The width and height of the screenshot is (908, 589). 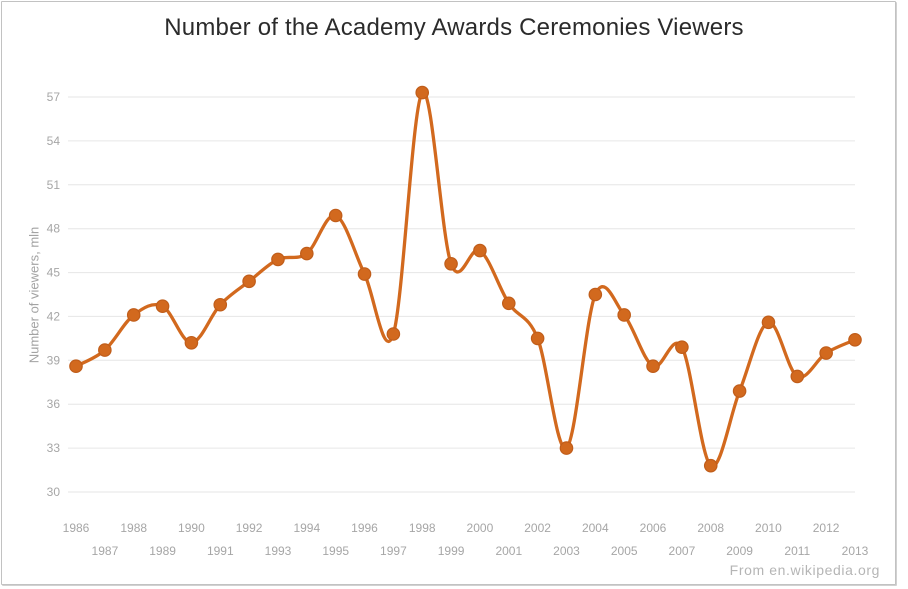 What do you see at coordinates (653, 366) in the screenshot?
I see `data-point-2006` at bounding box center [653, 366].